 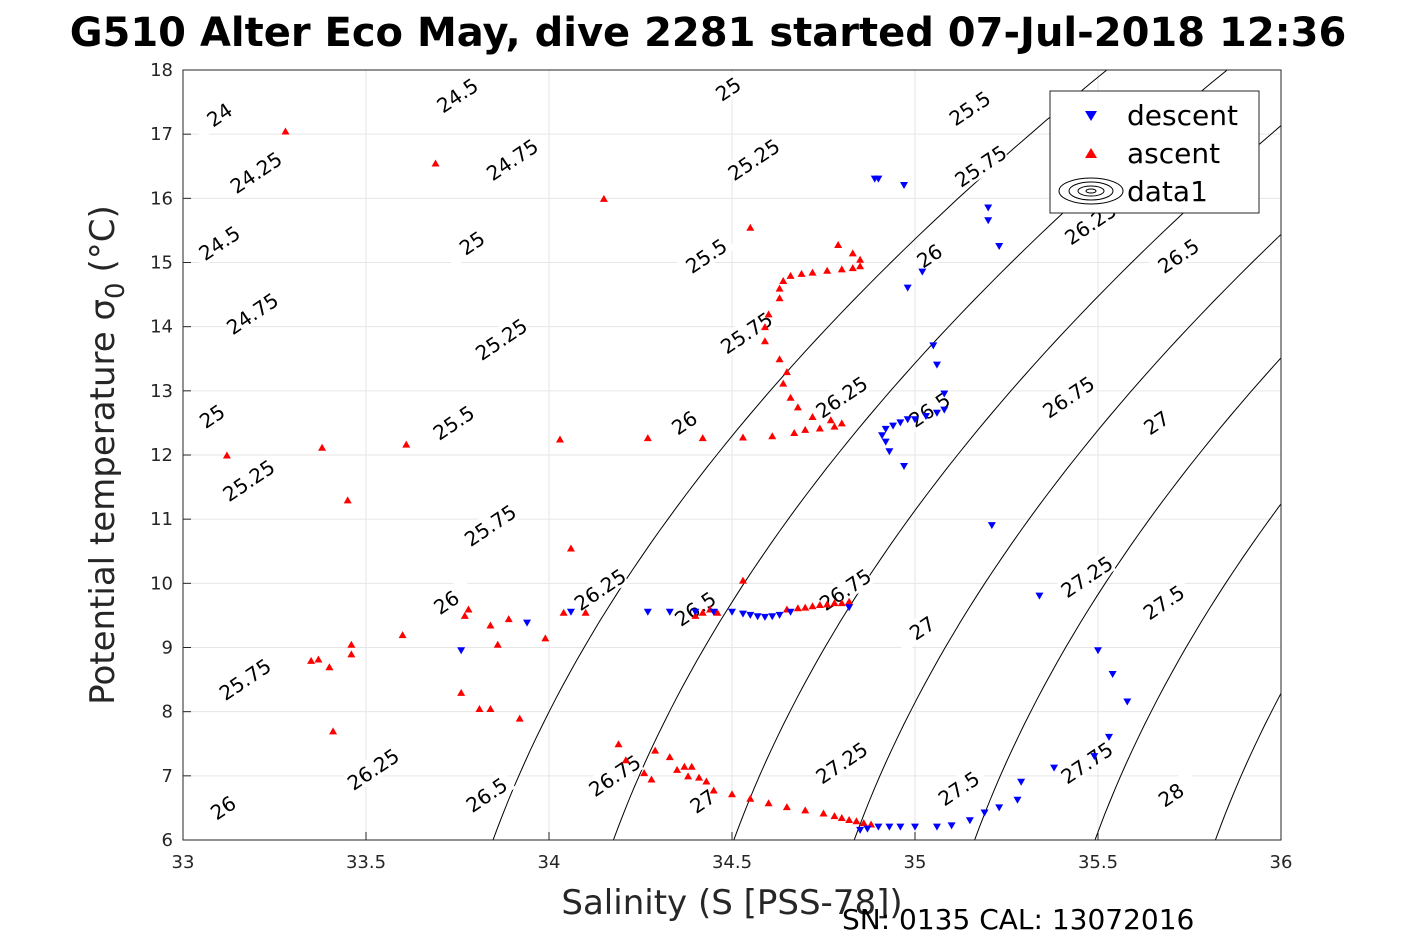 What do you see at coordinates (161, 263) in the screenshot?
I see `y-tick-label: 15` at bounding box center [161, 263].